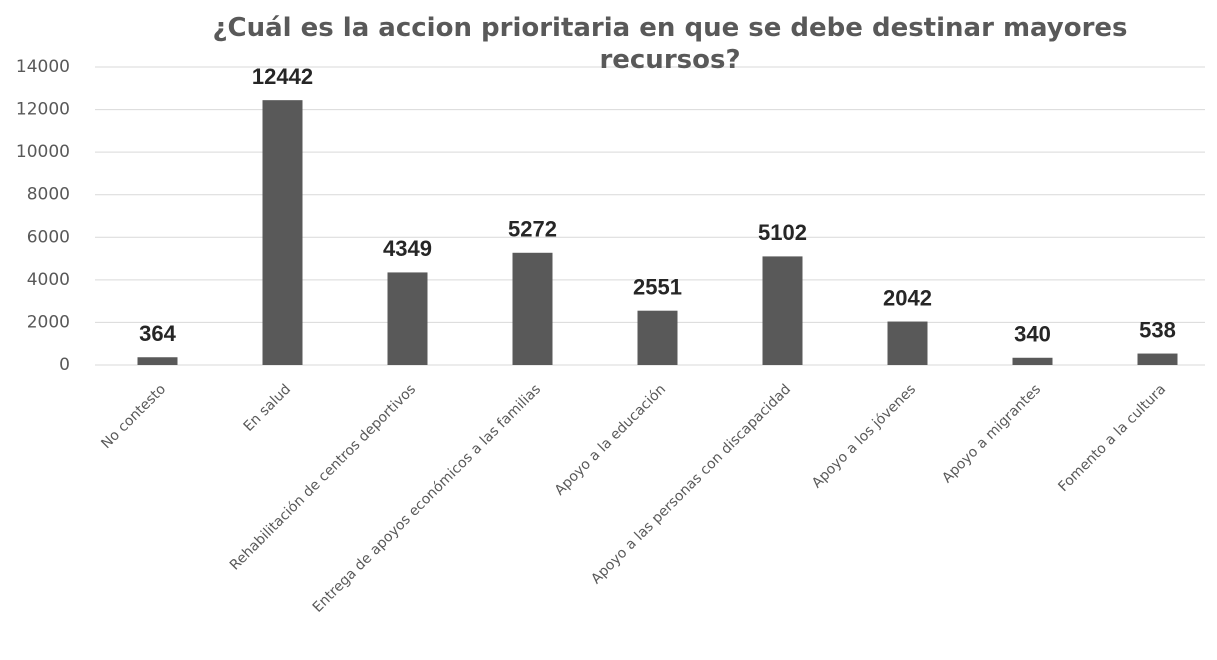 The width and height of the screenshot is (1217, 660). What do you see at coordinates (657, 287) in the screenshot?
I see `value-label: 2551` at bounding box center [657, 287].